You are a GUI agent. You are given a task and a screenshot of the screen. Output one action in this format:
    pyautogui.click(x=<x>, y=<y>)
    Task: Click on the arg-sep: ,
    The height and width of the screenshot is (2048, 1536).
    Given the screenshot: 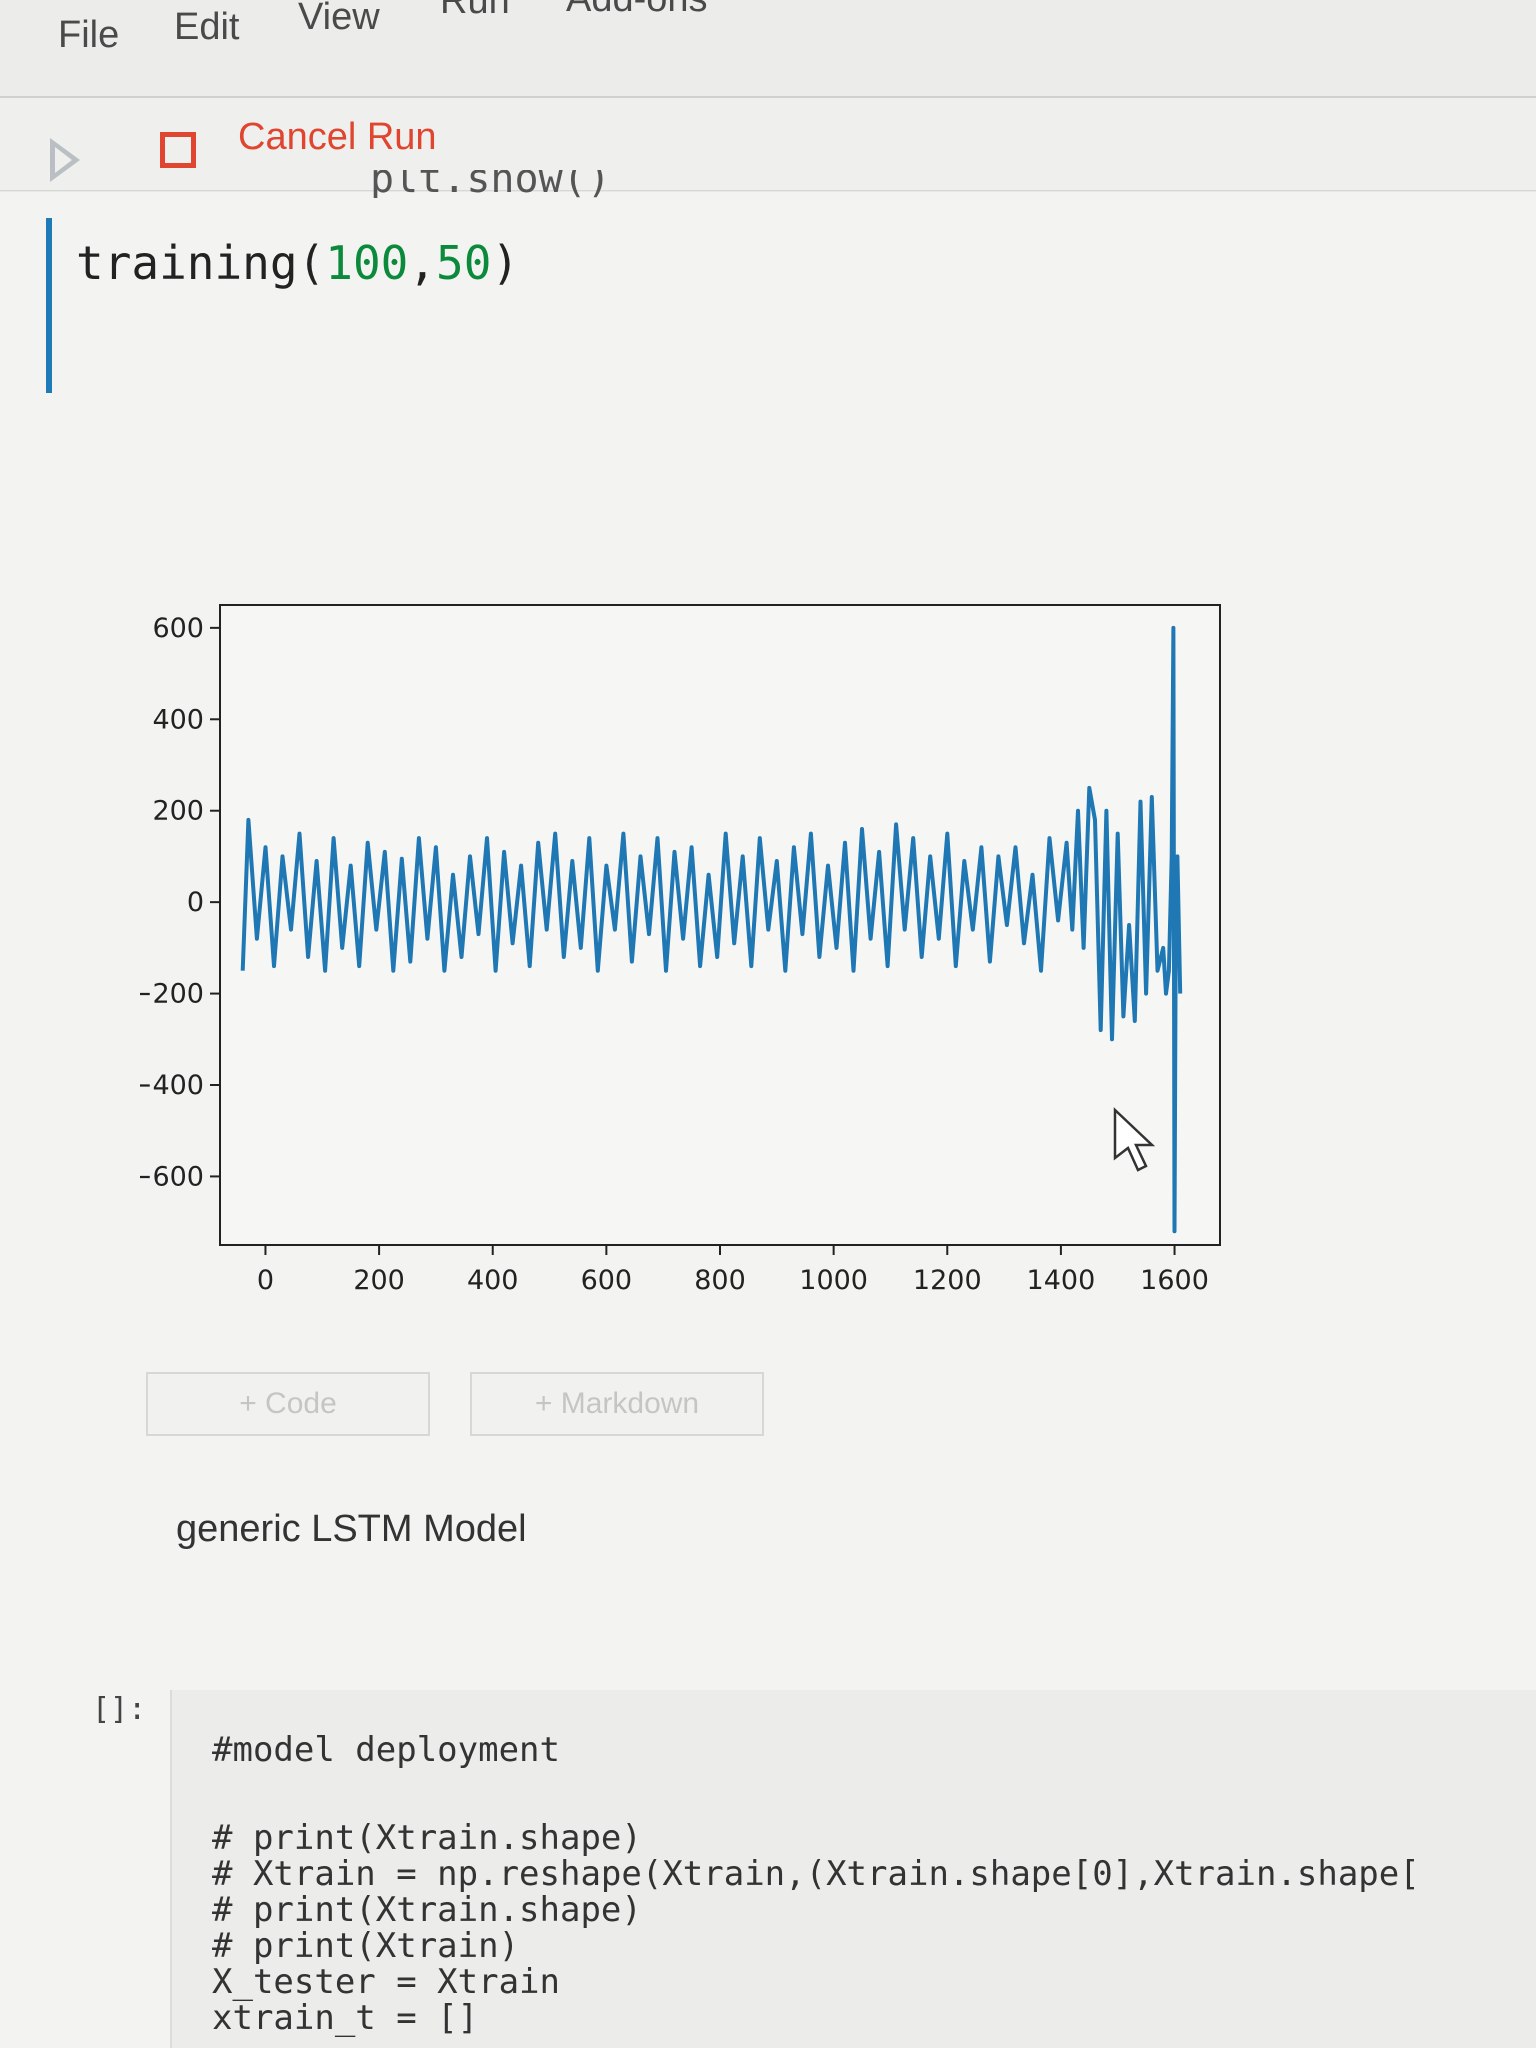 What is the action you would take?
    pyautogui.click(x=422, y=263)
    